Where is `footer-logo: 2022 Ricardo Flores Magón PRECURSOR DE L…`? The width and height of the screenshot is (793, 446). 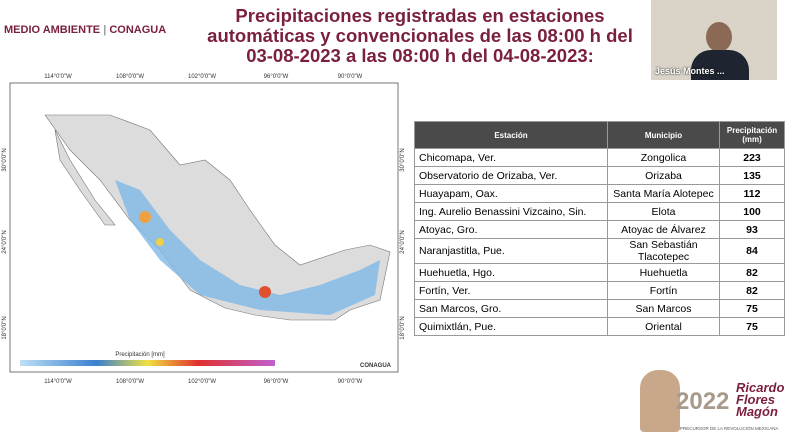 footer-logo: 2022 Ricardo Flores Magón PRECURSOR DE L… is located at coordinates (715, 405).